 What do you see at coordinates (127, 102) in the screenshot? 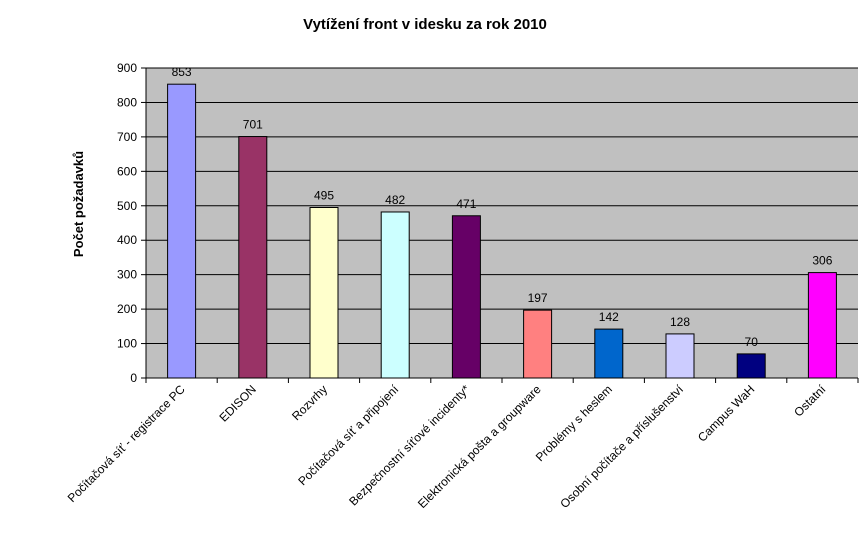
I see `y-tick-label: 800` at bounding box center [127, 102].